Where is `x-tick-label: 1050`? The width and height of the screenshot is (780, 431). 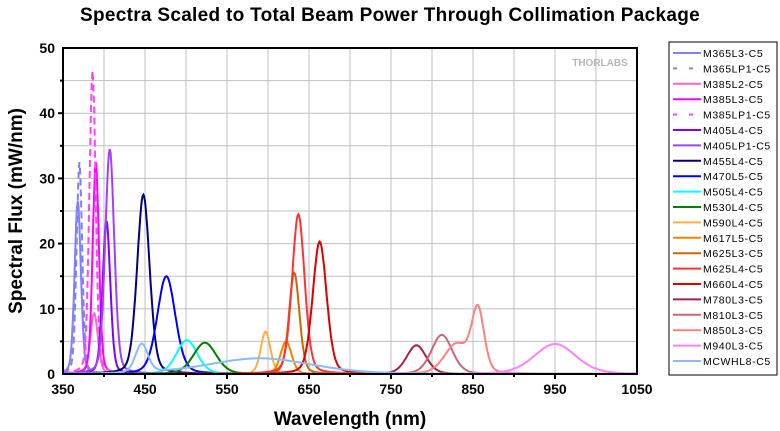 x-tick-label: 1050 is located at coordinates (636, 389).